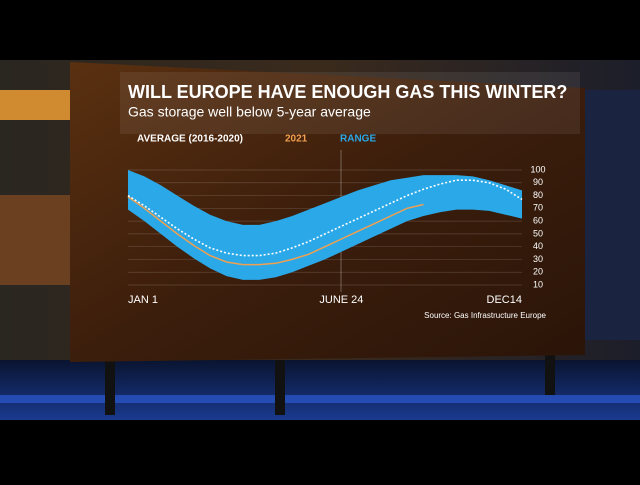 Image resolution: width=640 pixels, height=485 pixels. Describe the element at coordinates (341, 300) in the screenshot. I see `x-tick-label: JUNE 24` at that location.